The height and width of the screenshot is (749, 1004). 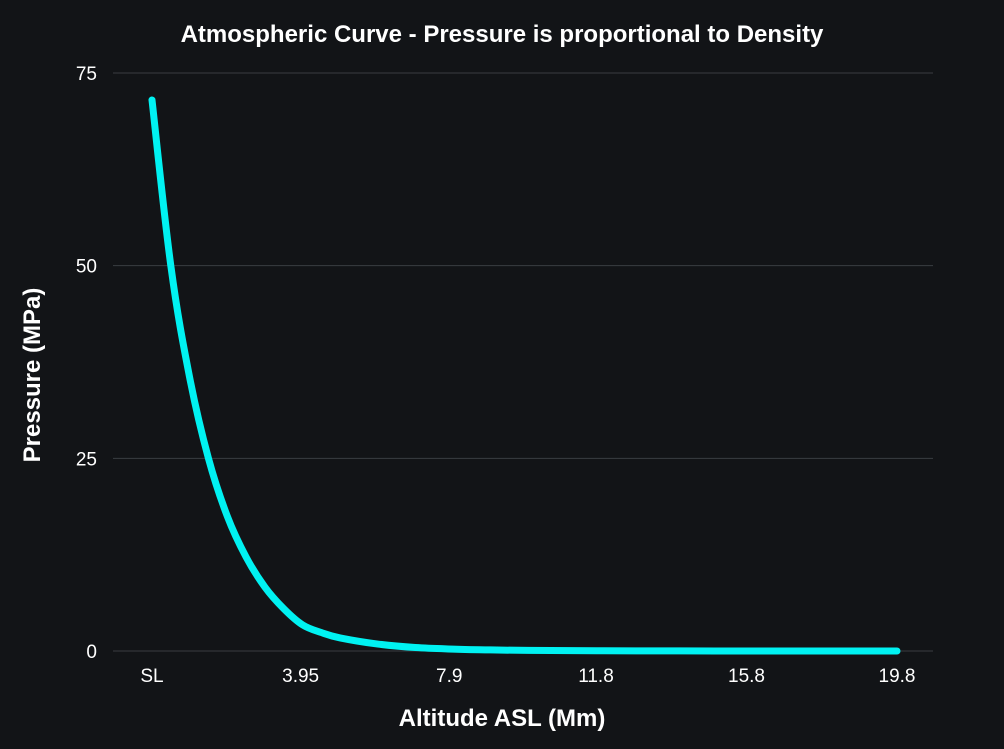 What do you see at coordinates (86, 267) in the screenshot?
I see `y-tick-label: 50` at bounding box center [86, 267].